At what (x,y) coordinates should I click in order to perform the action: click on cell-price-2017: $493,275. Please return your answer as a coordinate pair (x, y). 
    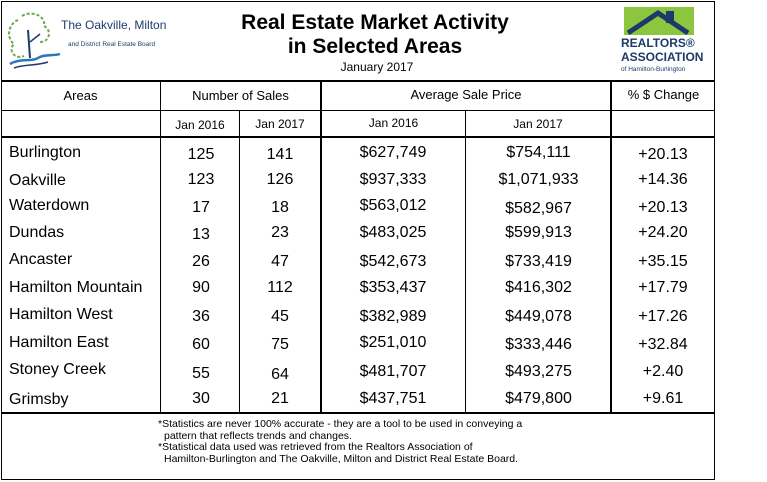
    Looking at the image, I should click on (538, 371).